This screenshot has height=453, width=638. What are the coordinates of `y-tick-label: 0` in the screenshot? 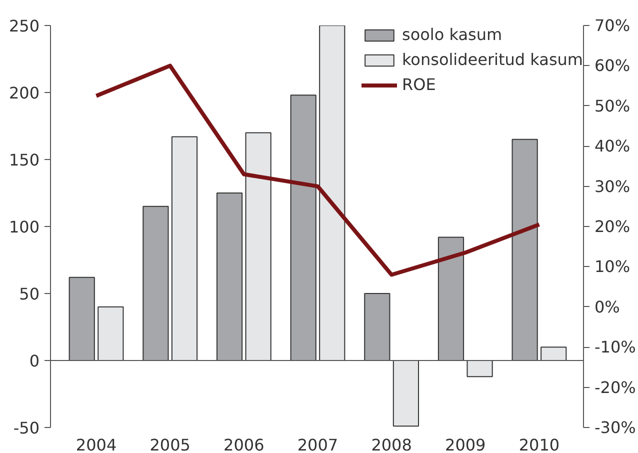 It's located at (34, 361).